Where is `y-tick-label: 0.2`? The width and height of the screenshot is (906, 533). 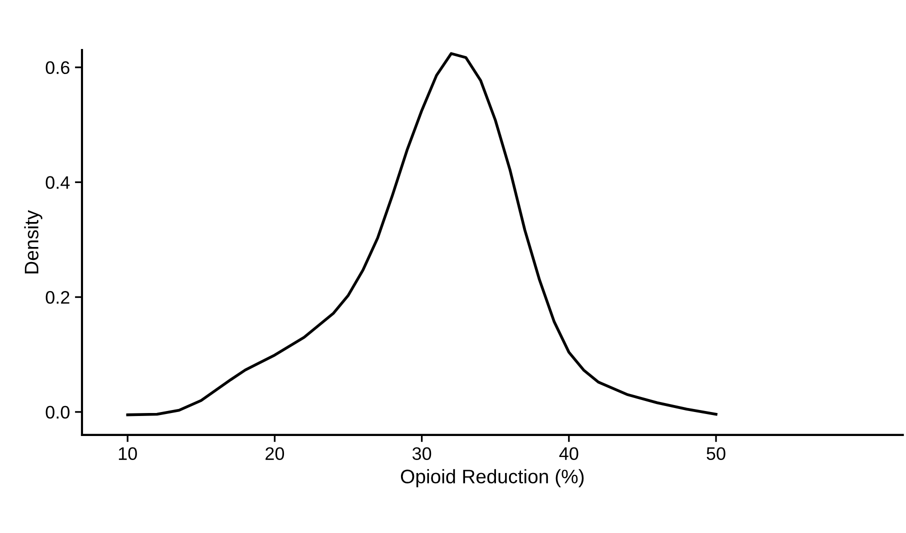
y-tick-label: 0.2 is located at coordinates (58, 297).